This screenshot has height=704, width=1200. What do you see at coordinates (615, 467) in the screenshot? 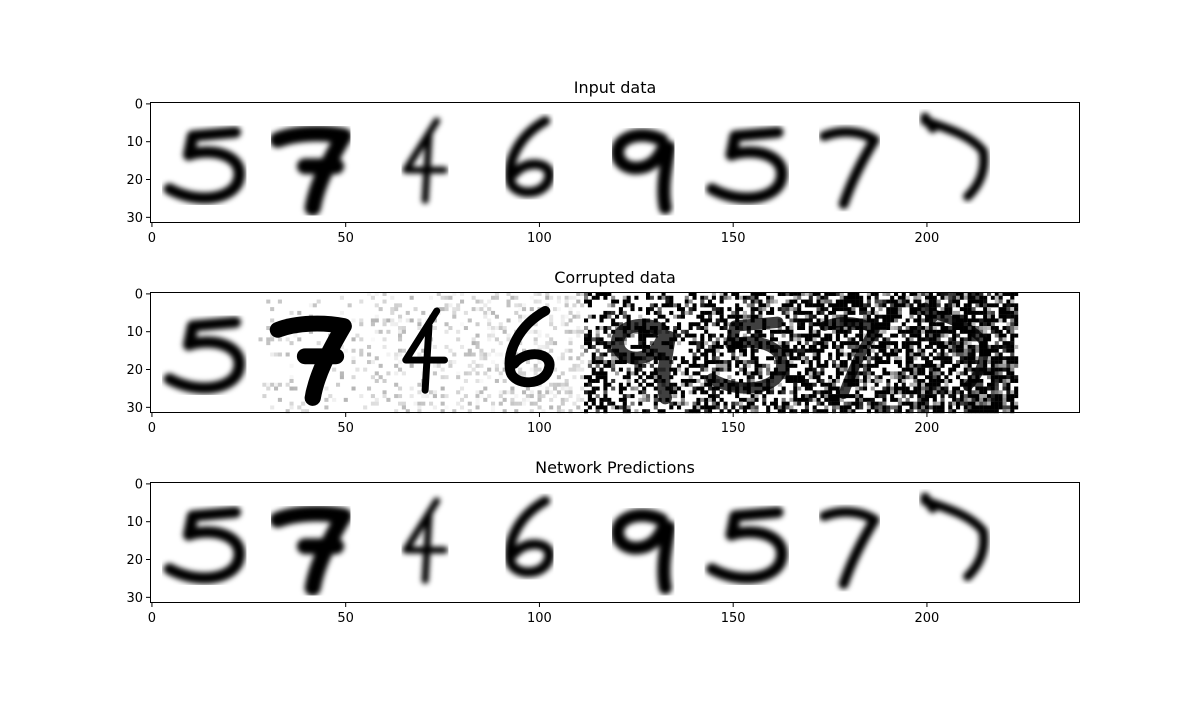
I see `subplot-title: Network Predictions` at bounding box center [615, 467].